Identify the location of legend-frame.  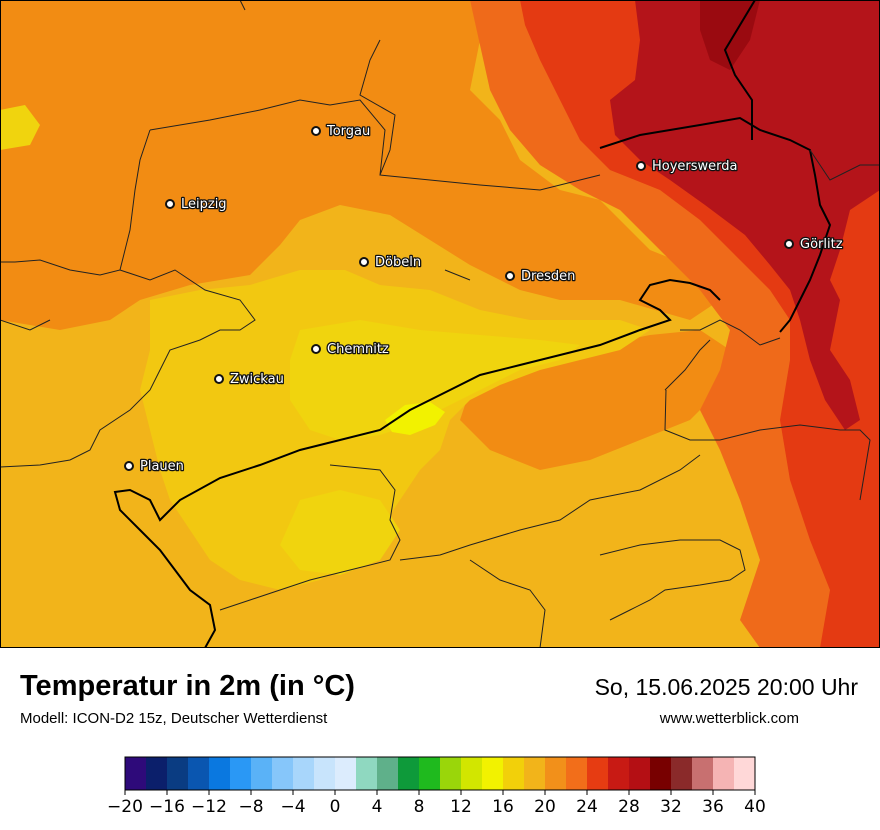
(440, 773).